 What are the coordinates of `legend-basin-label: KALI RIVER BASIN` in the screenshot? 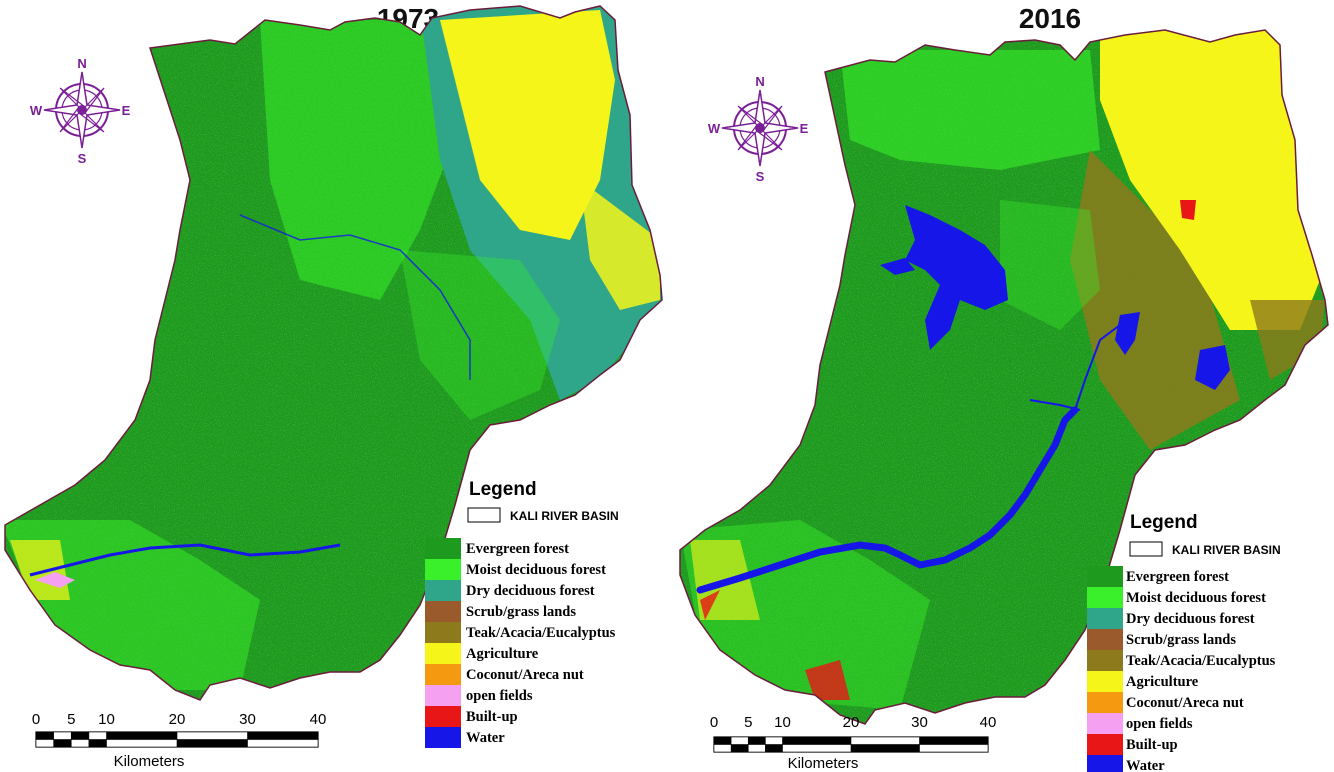 It's located at (564, 516).